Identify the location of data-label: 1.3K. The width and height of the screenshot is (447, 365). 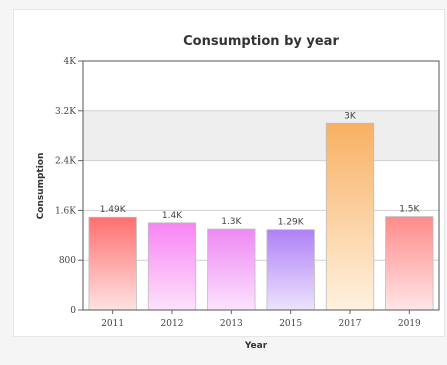
(231, 222).